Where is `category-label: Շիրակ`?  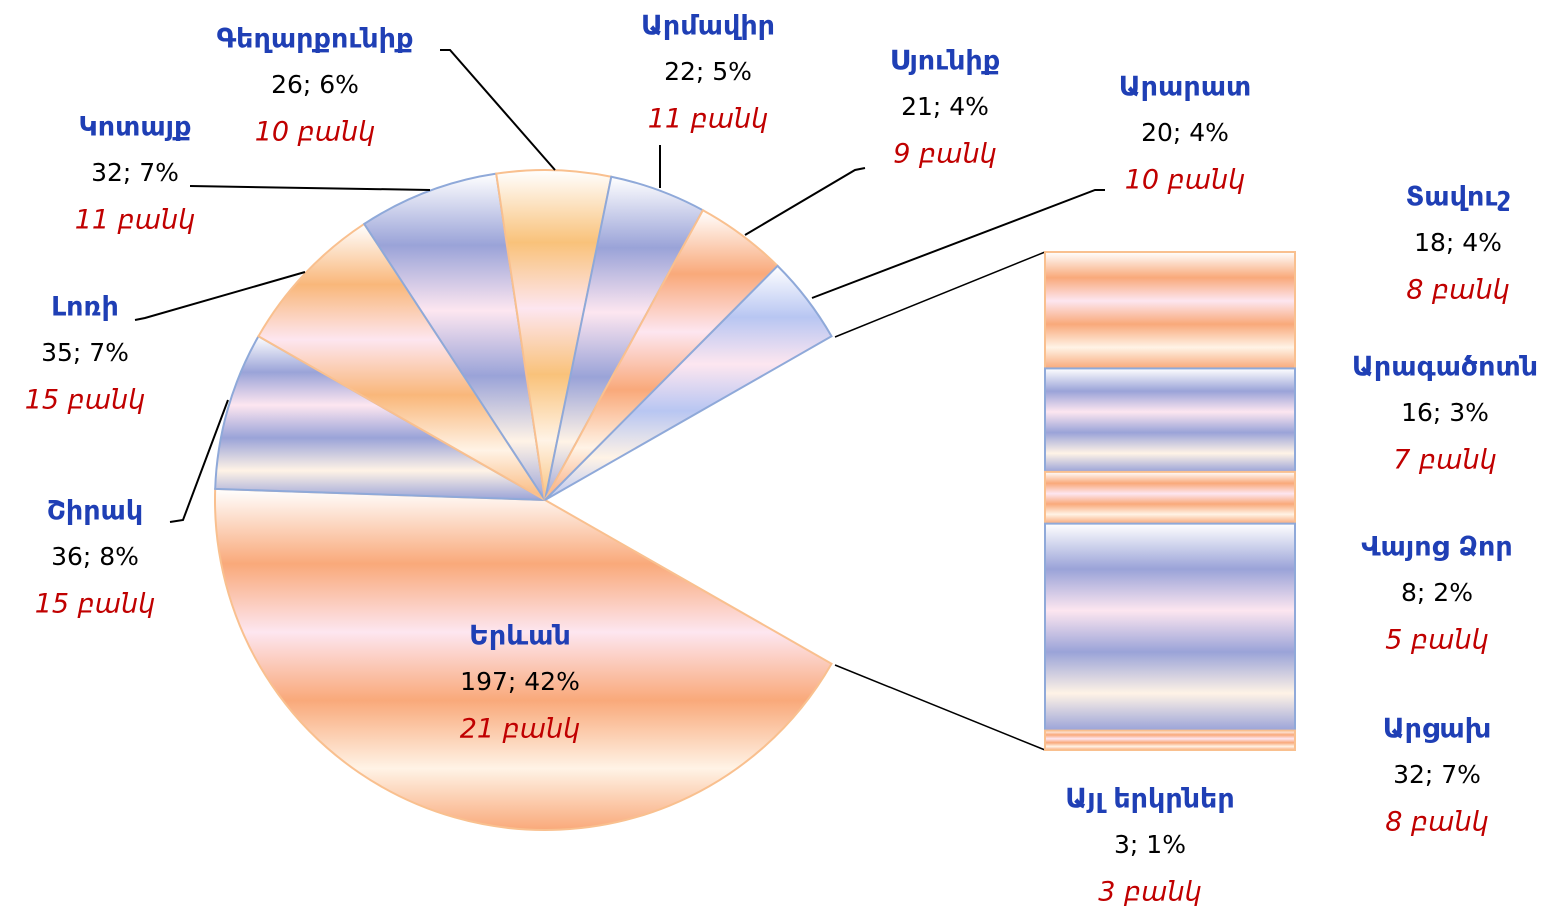
category-label: Շիրակ is located at coordinates (95, 511).